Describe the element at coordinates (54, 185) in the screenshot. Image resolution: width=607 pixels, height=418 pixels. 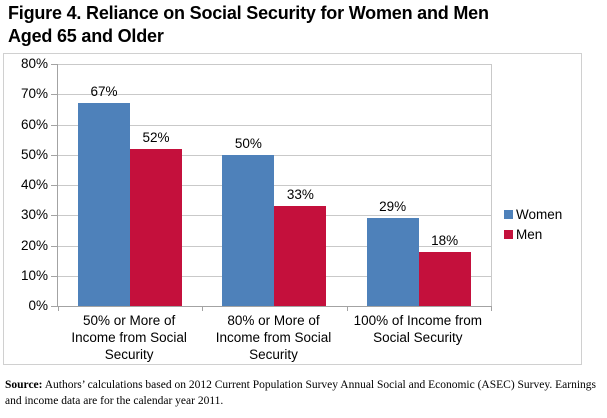
I see `y-tick-mark-40%` at that location.